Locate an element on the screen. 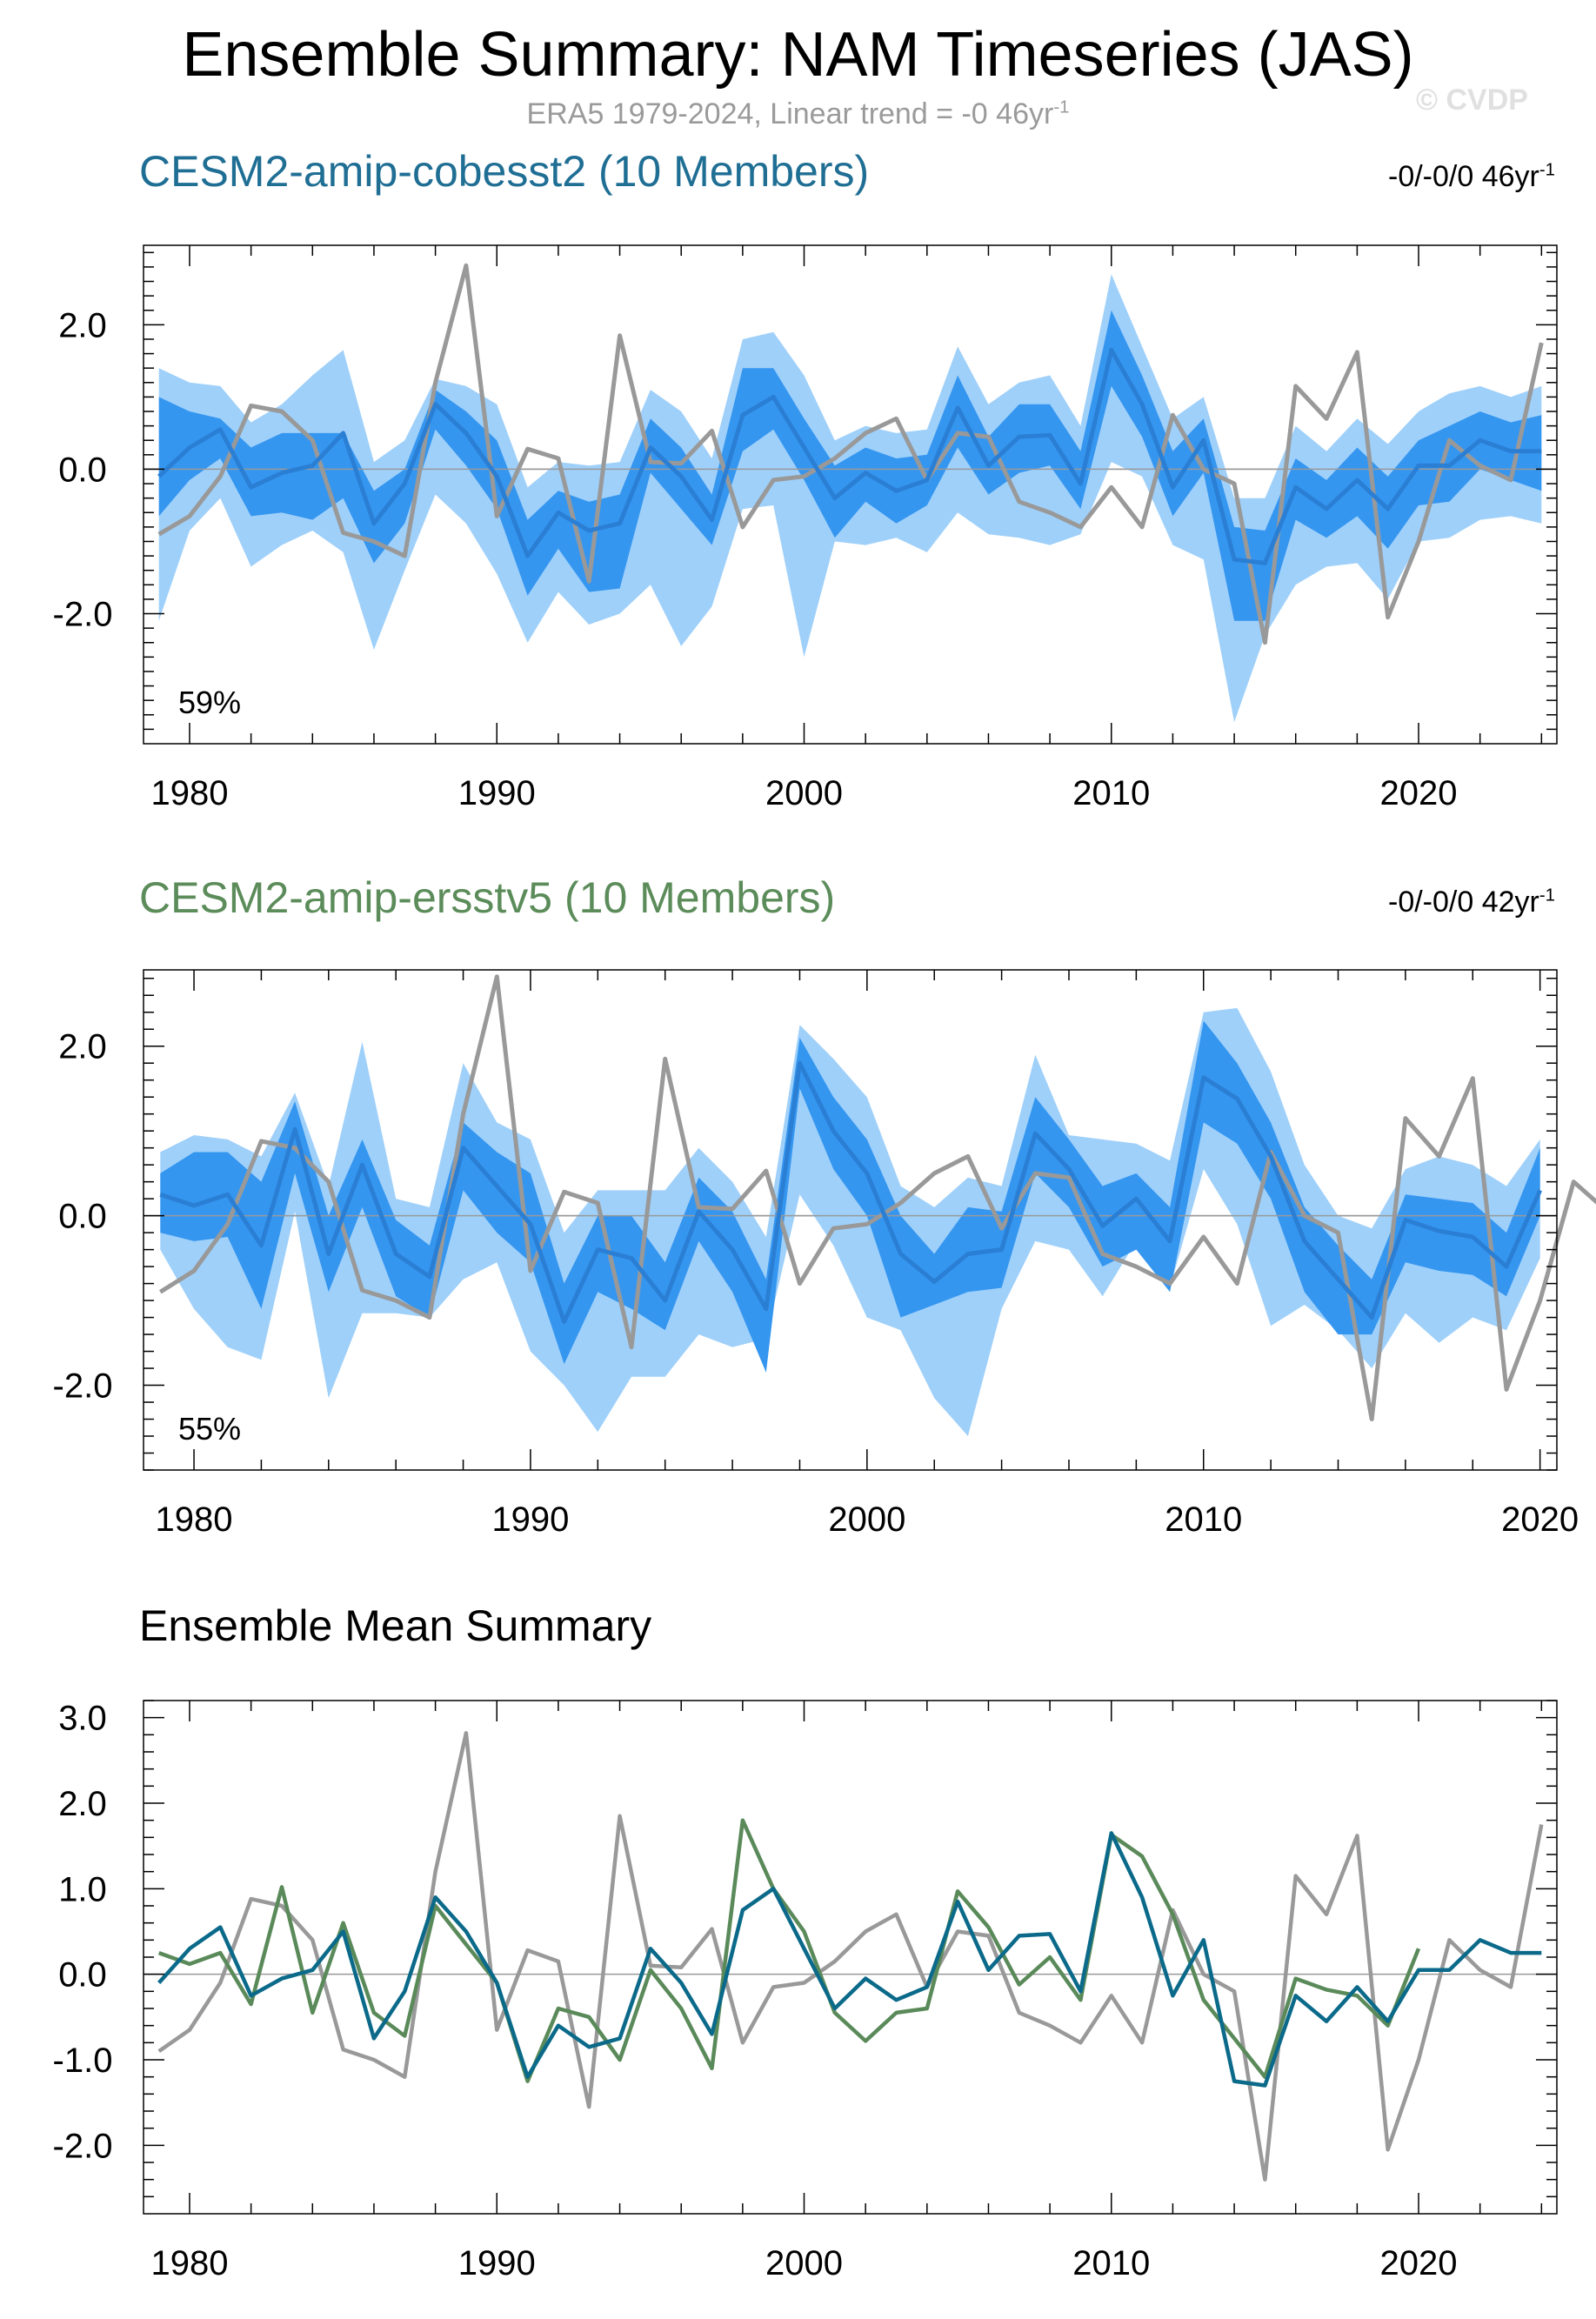  subtitle-sup: -1 is located at coordinates (1061, 107).